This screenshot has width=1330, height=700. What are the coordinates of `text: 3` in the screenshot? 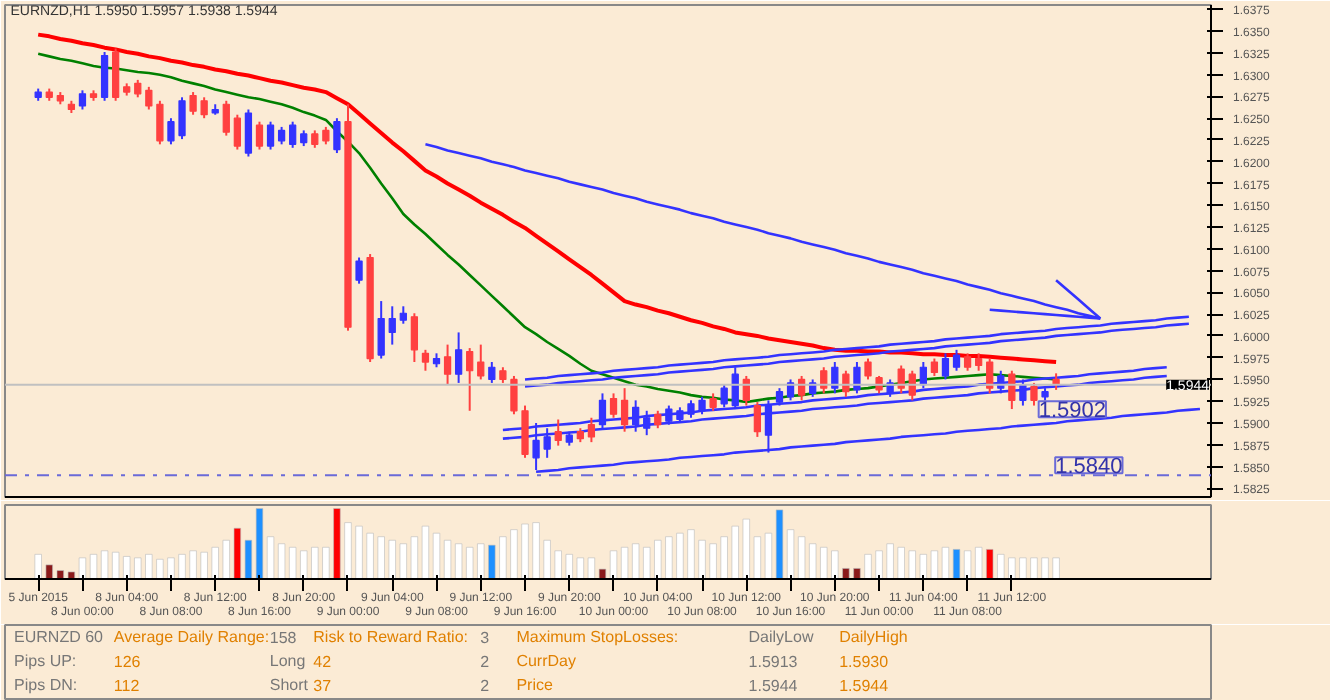 It's located at (485, 638).